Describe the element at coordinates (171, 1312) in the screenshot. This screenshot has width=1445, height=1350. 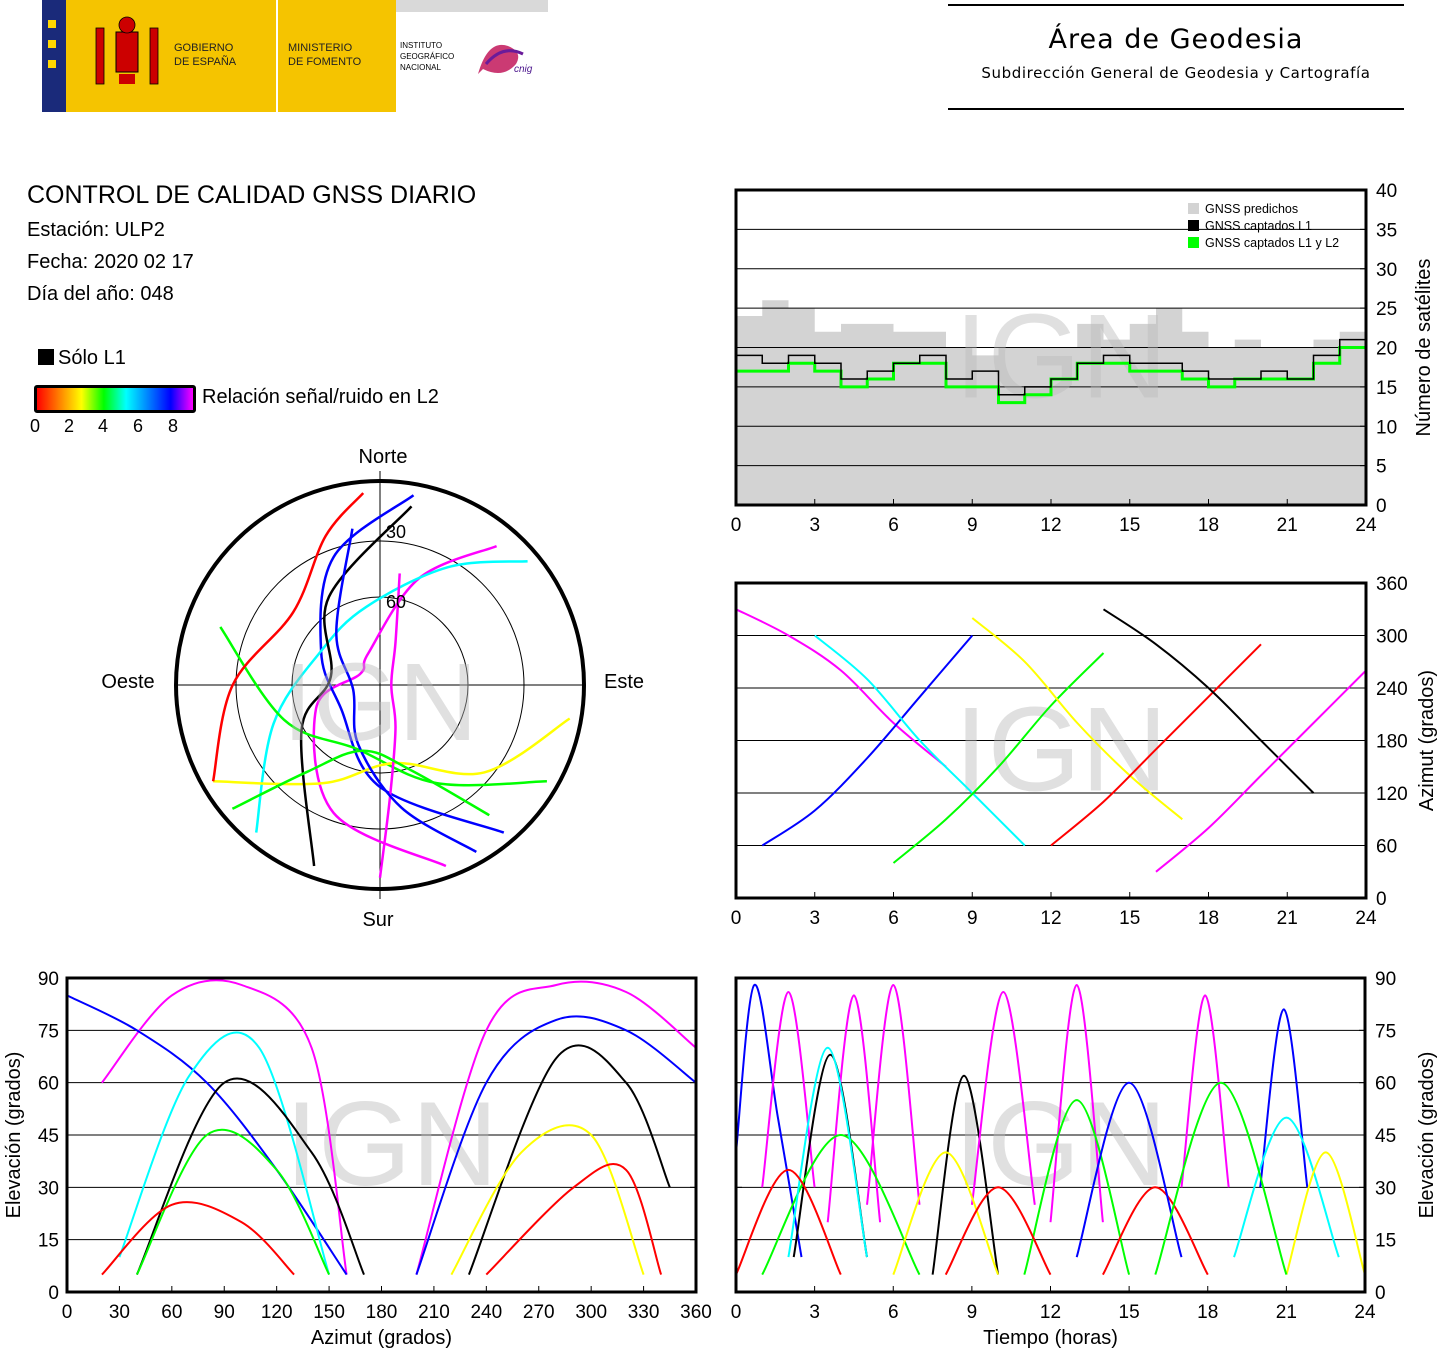
I see `x-tick-label: 60` at that location.